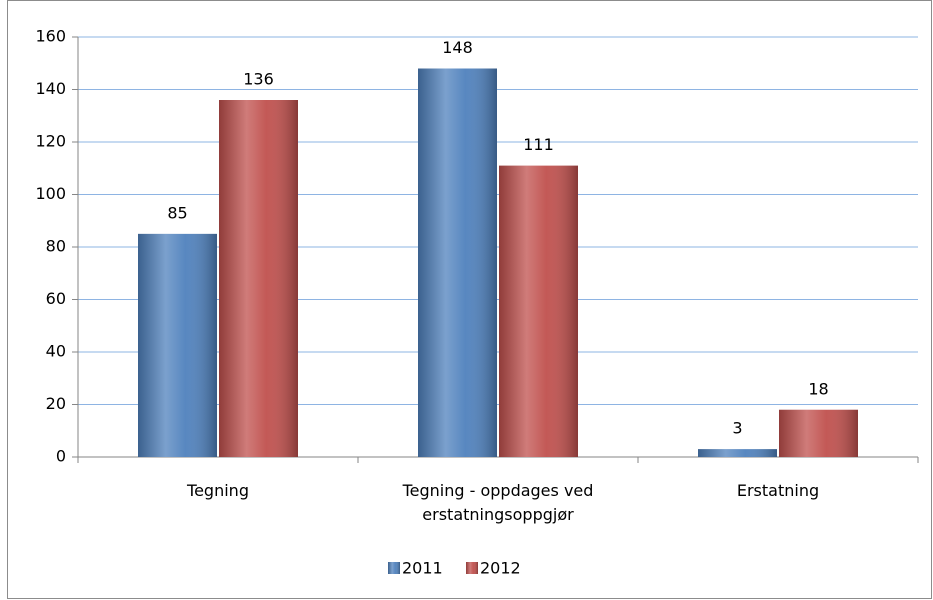 The width and height of the screenshot is (933, 600). Describe the element at coordinates (50, 88) in the screenshot. I see `y-tick-label: 140` at that location.